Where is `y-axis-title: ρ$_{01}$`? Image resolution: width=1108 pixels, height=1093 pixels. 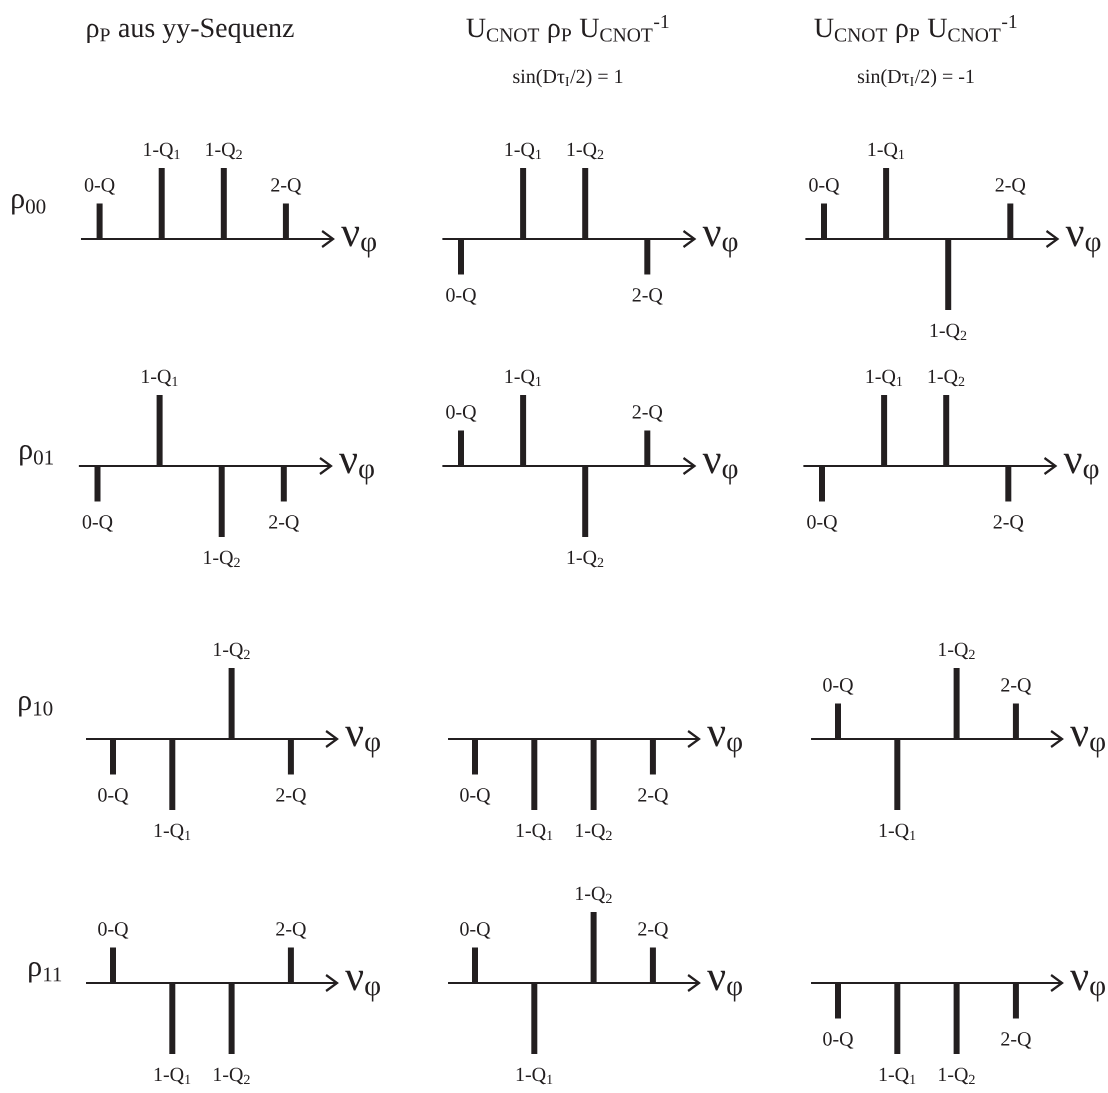 y-axis-title: ρ$_{01}$ is located at coordinates (36, 455).